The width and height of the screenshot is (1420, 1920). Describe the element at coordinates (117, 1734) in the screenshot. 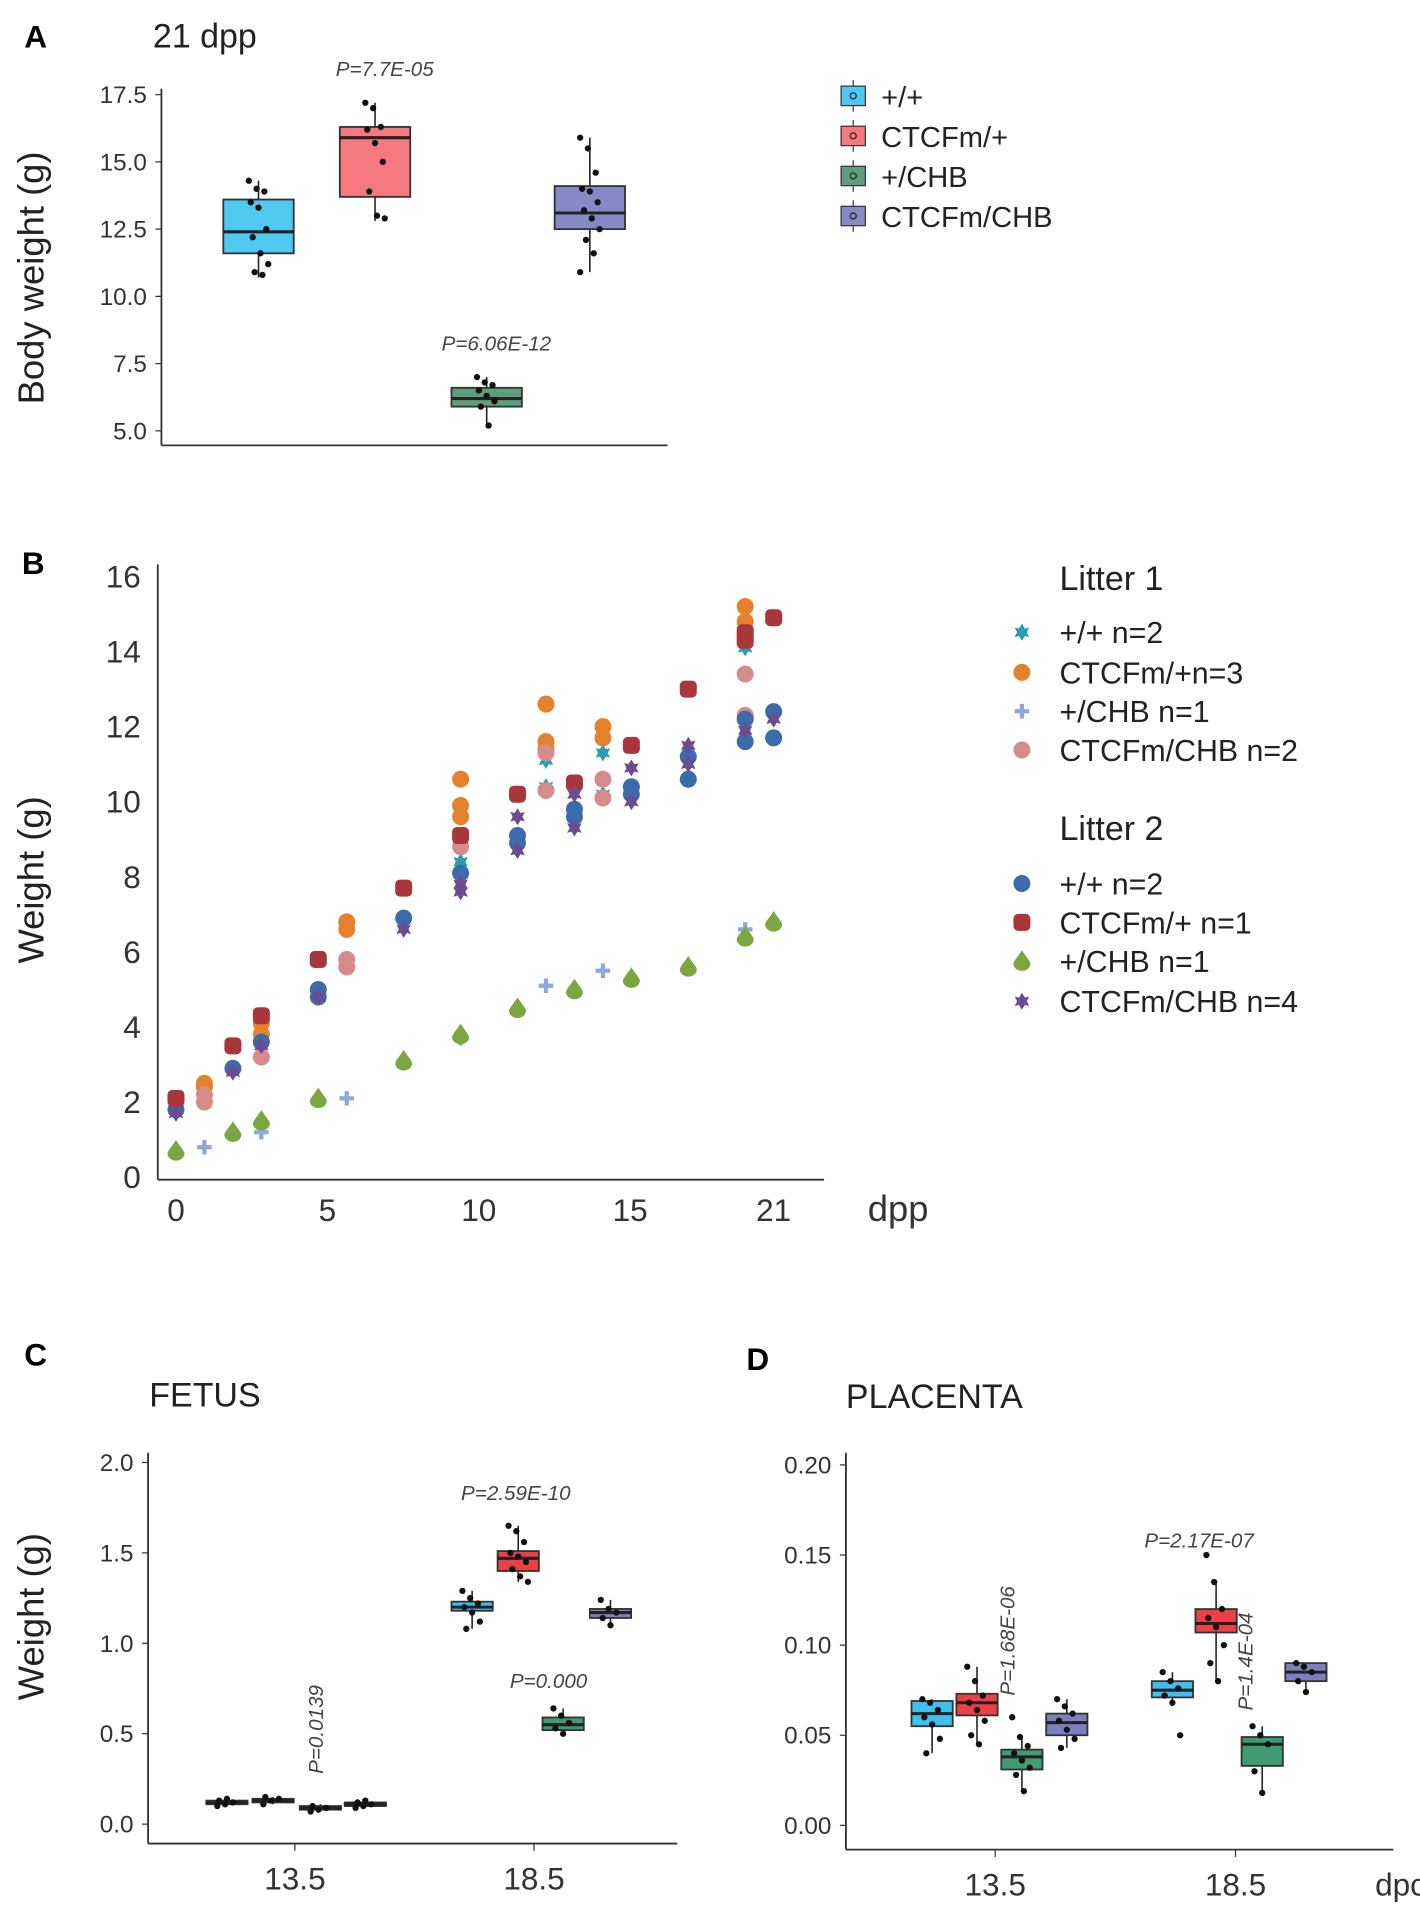

I see `y-tick-label: 0.5` at that location.